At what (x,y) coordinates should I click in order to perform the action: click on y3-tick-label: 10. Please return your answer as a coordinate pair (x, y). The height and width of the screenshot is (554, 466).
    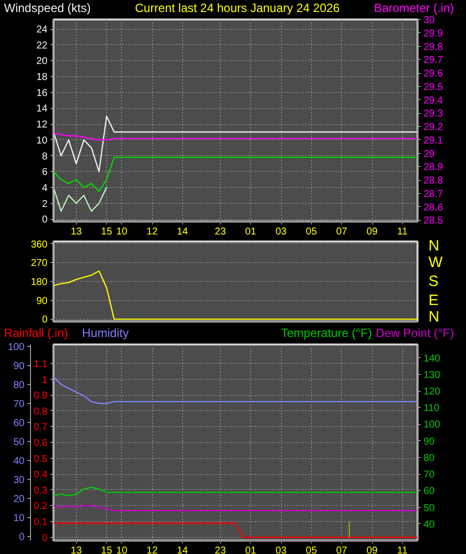
    Looking at the image, I should click on (19, 518).